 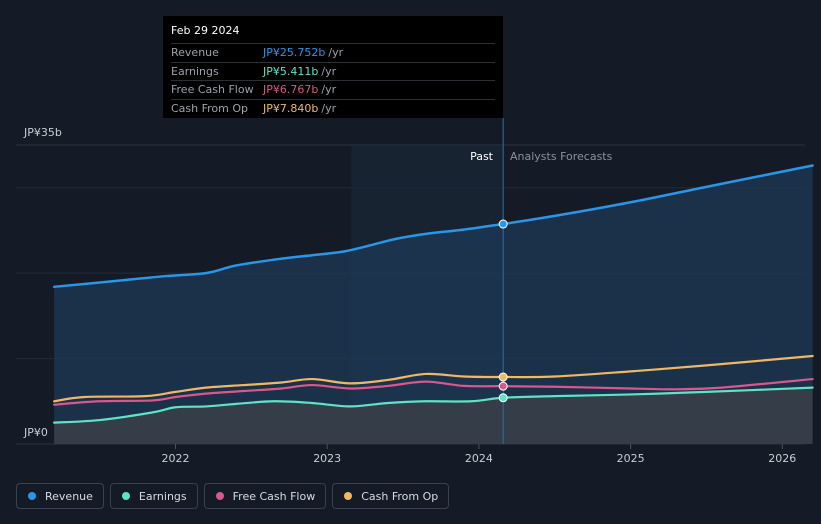 I want to click on tooltip-label: Cash From Op, so click(x=210, y=108).